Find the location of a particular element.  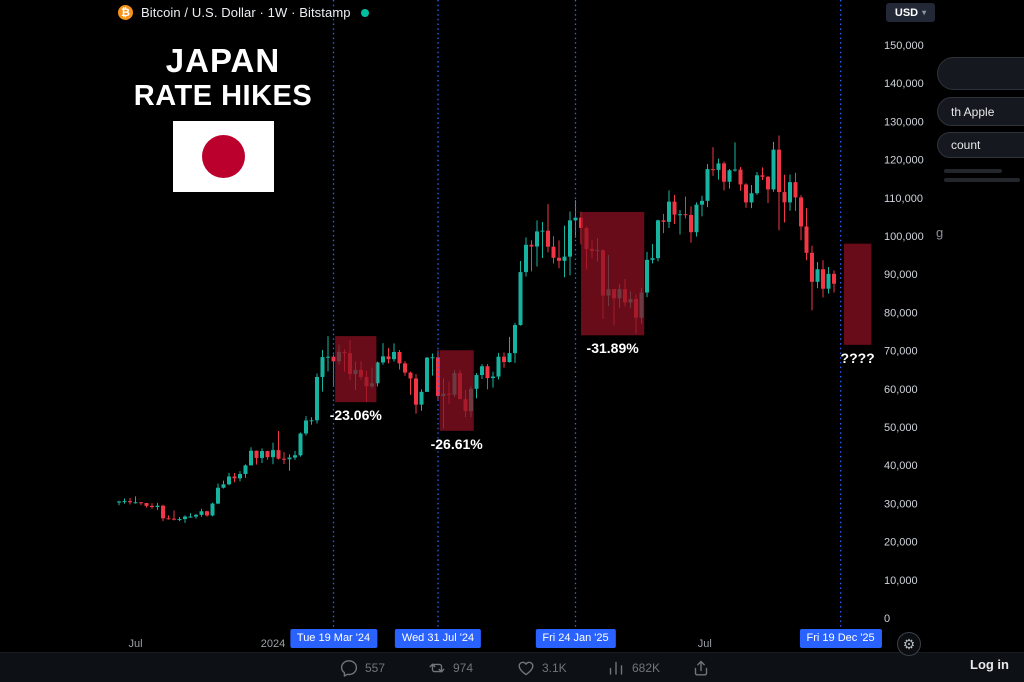

price-axis-label: 100,000 is located at coordinates (904, 237).